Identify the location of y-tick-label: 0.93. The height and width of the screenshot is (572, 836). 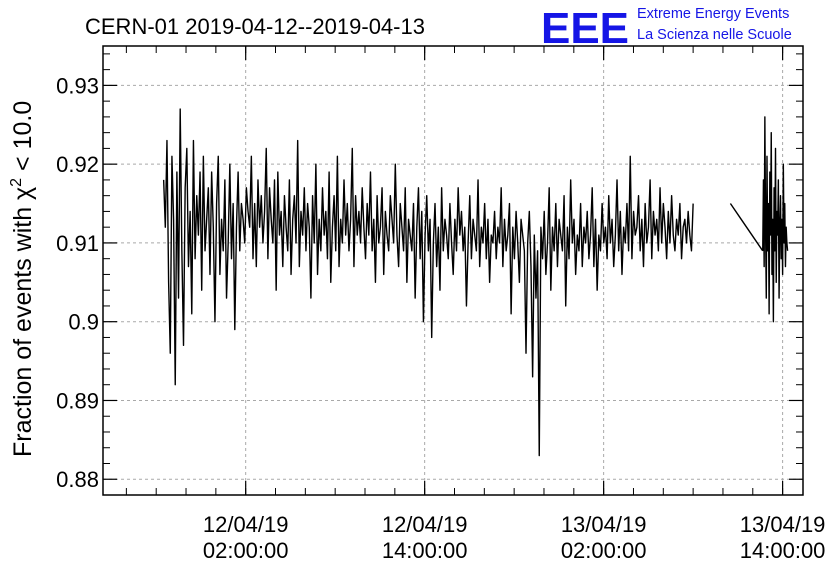
(77, 85).